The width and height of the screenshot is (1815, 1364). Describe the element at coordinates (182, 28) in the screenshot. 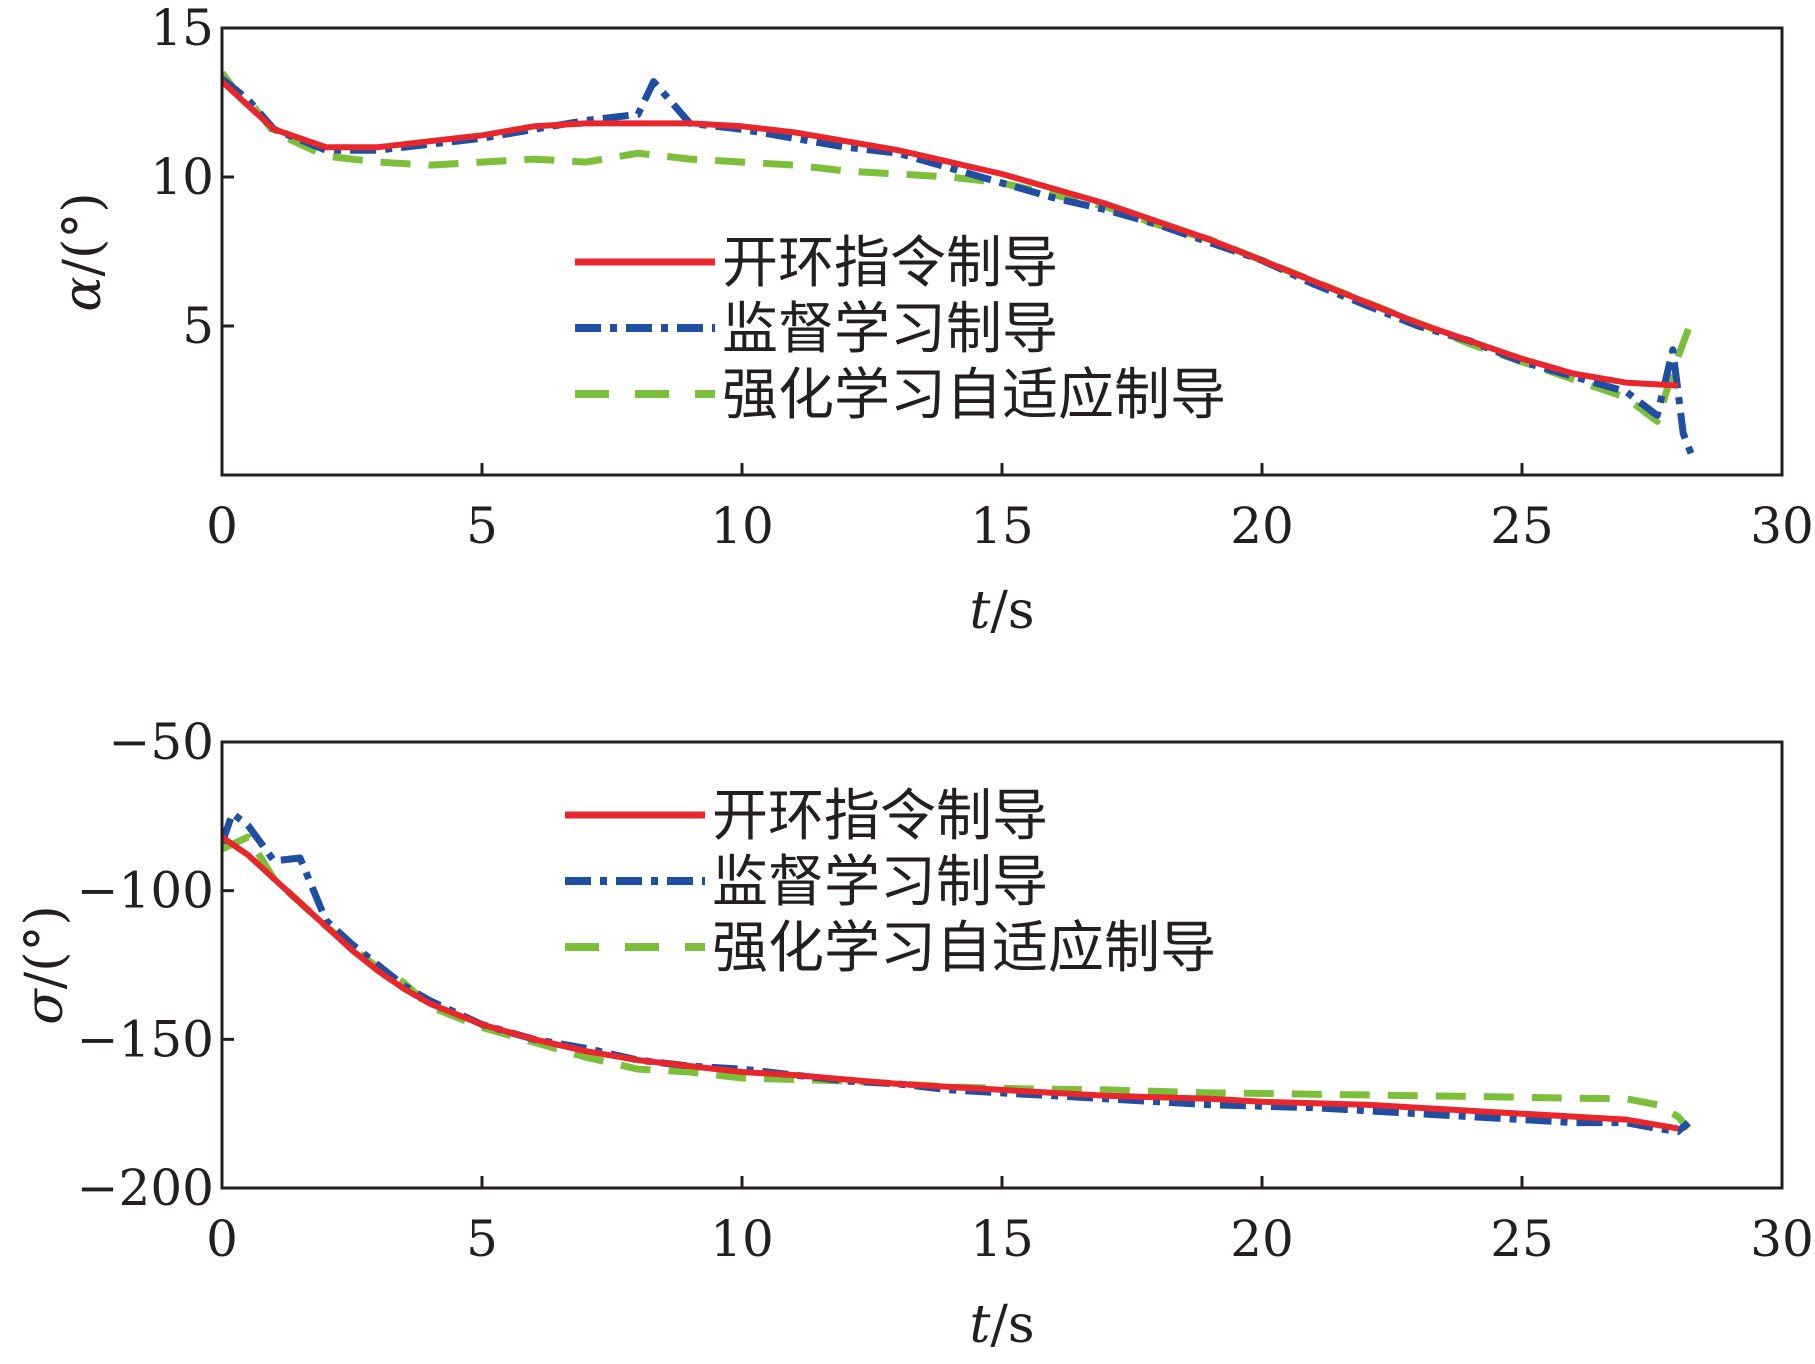

I see `y-tick-label: 15` at that location.